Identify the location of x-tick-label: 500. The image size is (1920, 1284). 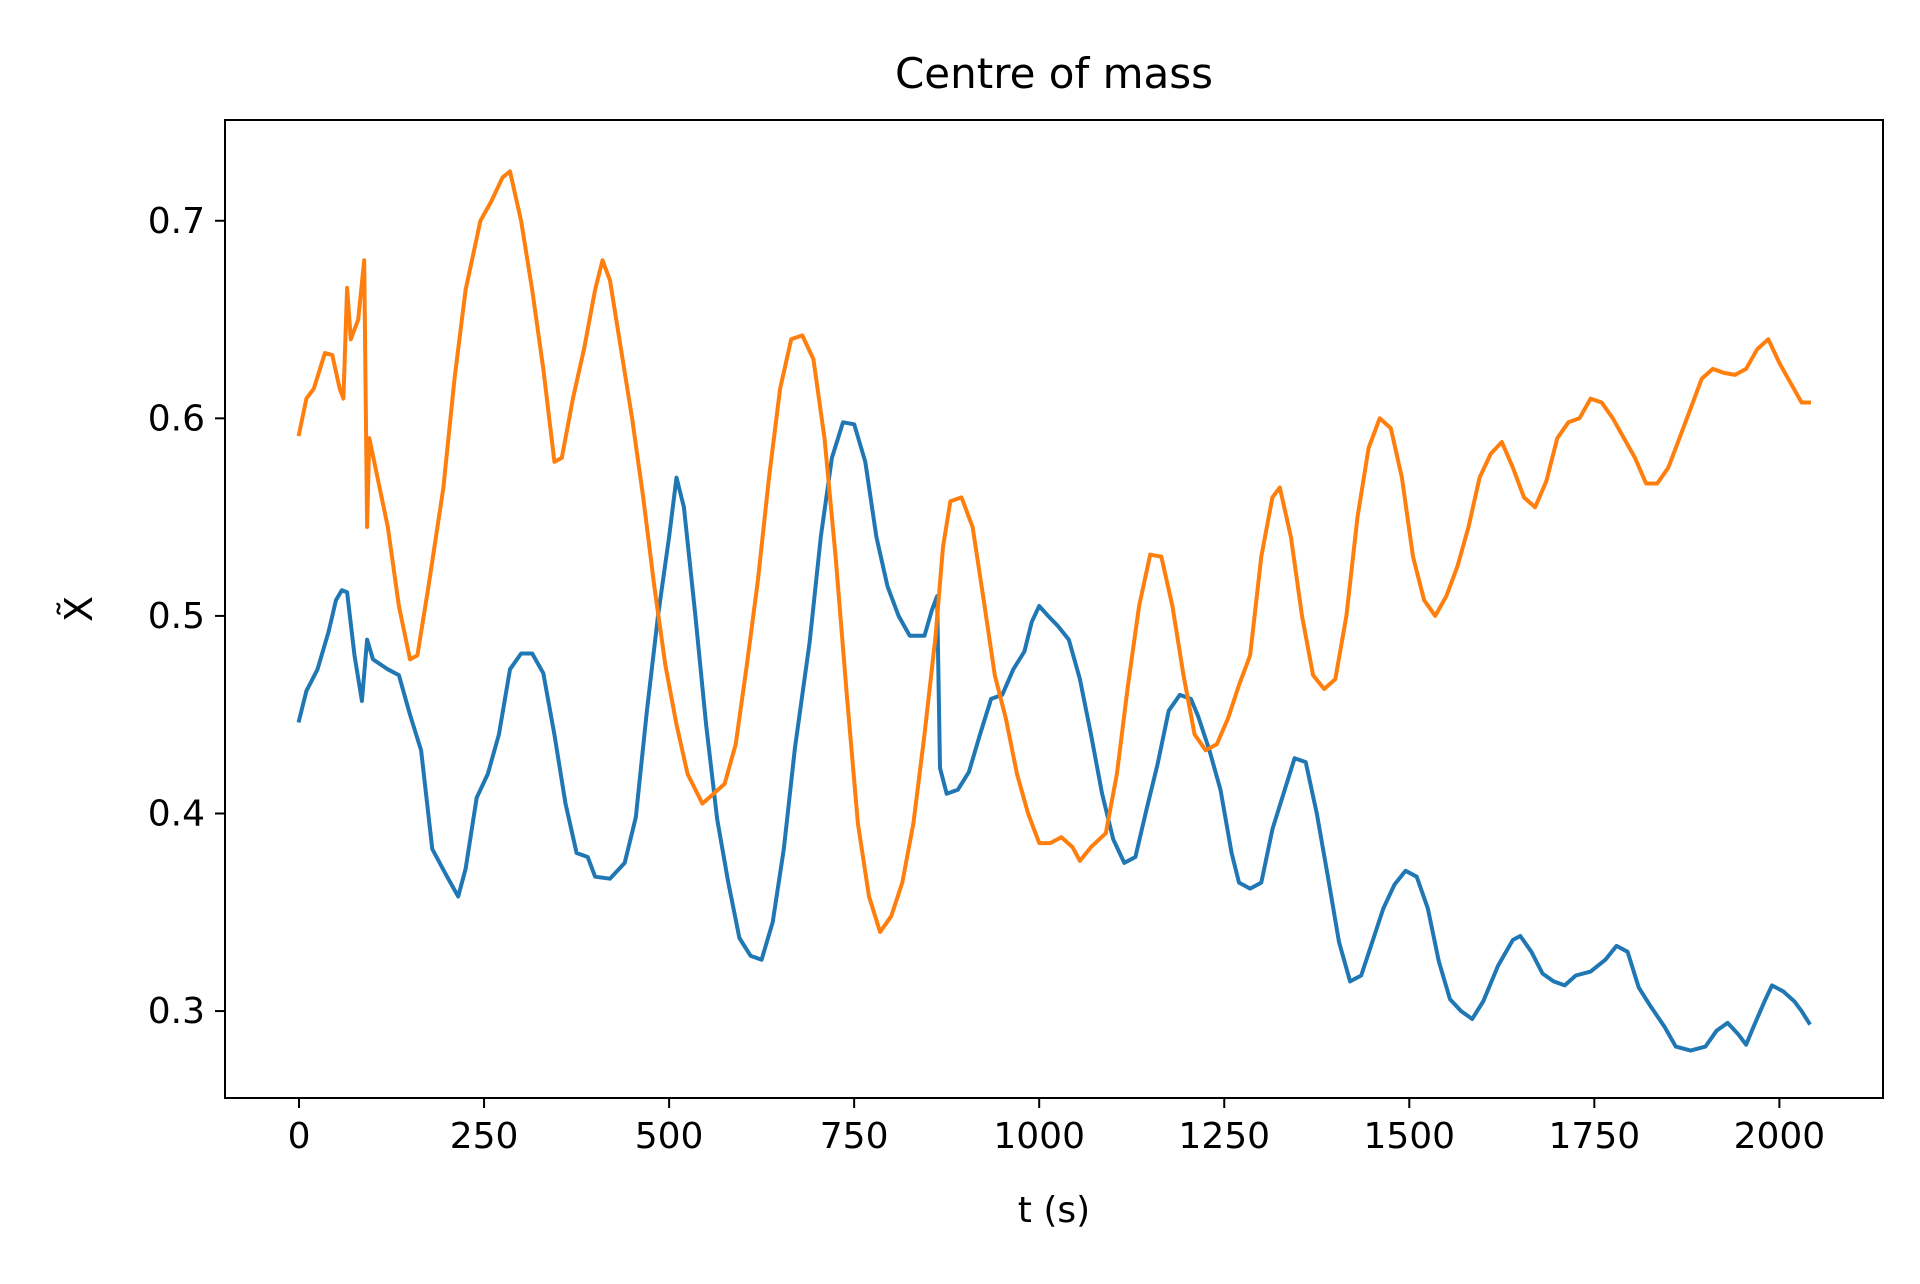
(669, 1136).